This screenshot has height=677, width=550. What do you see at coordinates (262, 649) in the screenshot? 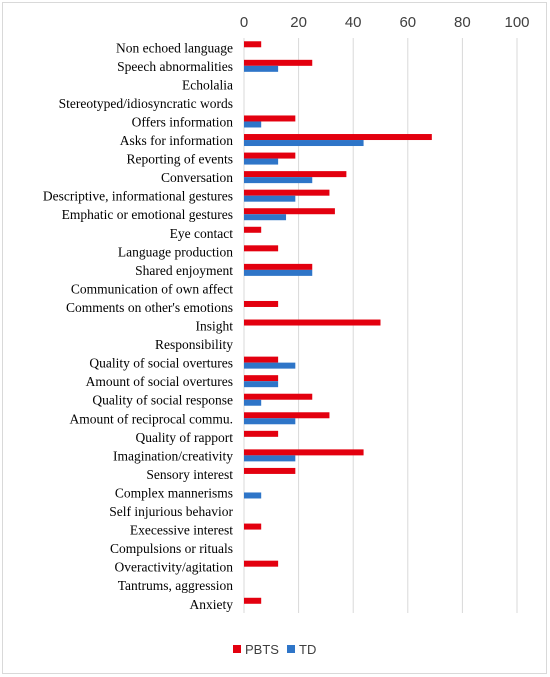
I see `legend-label-pbts: PBTS` at bounding box center [262, 649].